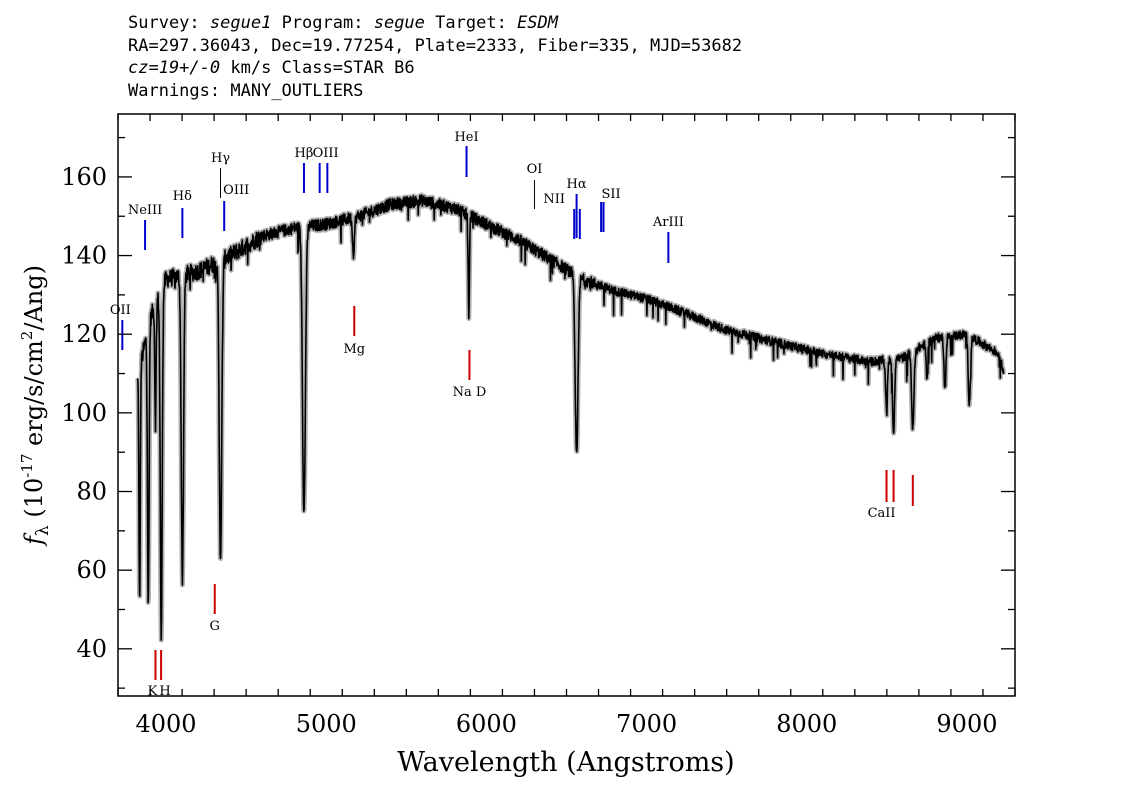 This screenshot has width=1134, height=810. Describe the element at coordinates (120, 310) in the screenshot. I see `emission-line-label: OII` at that location.